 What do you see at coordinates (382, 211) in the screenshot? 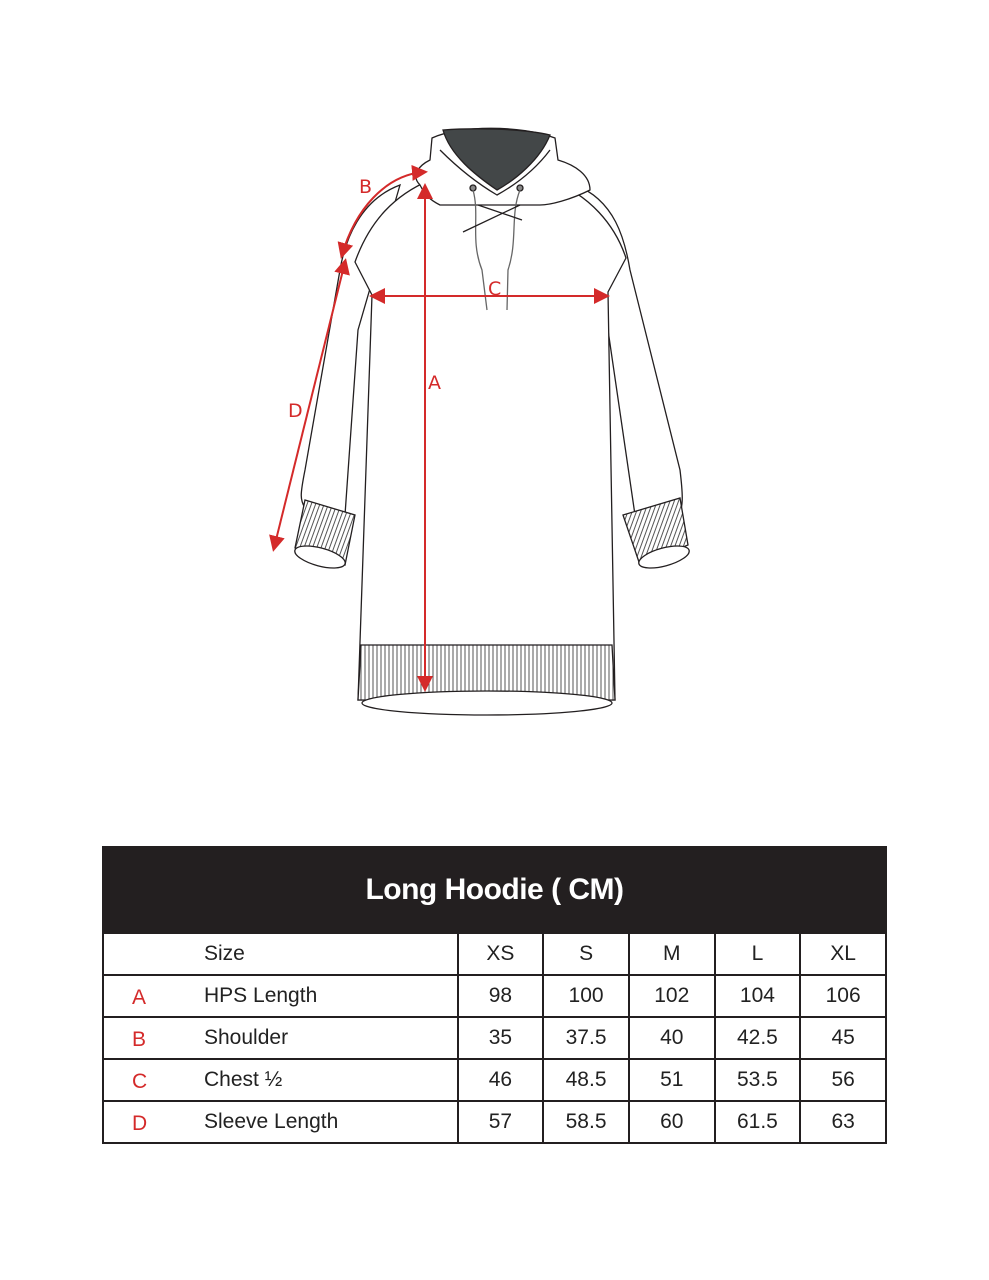
I see `arrow-b` at bounding box center [382, 211].